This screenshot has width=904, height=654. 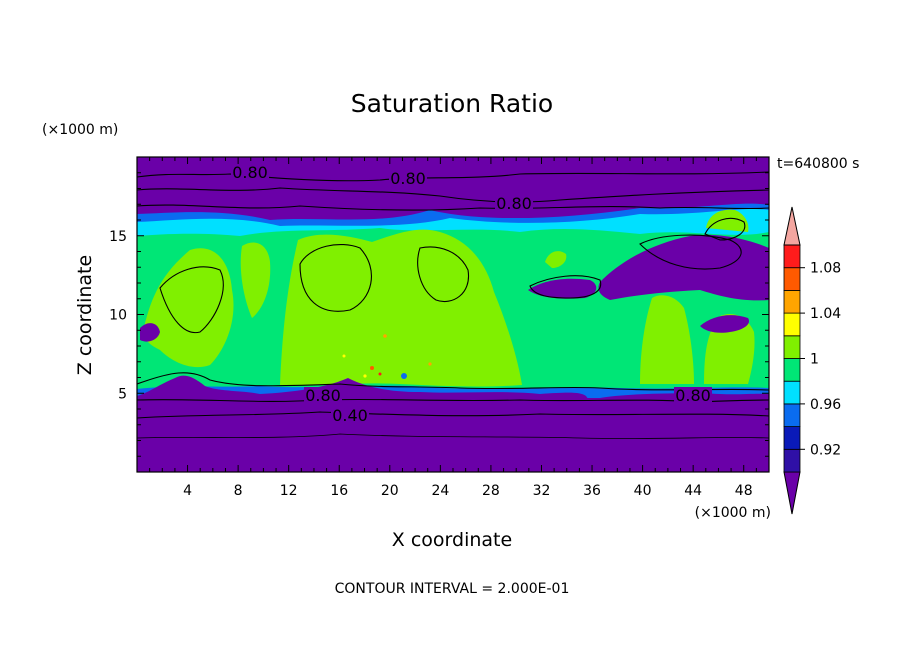 I want to click on x-tick-label: 40, so click(x=643, y=491).